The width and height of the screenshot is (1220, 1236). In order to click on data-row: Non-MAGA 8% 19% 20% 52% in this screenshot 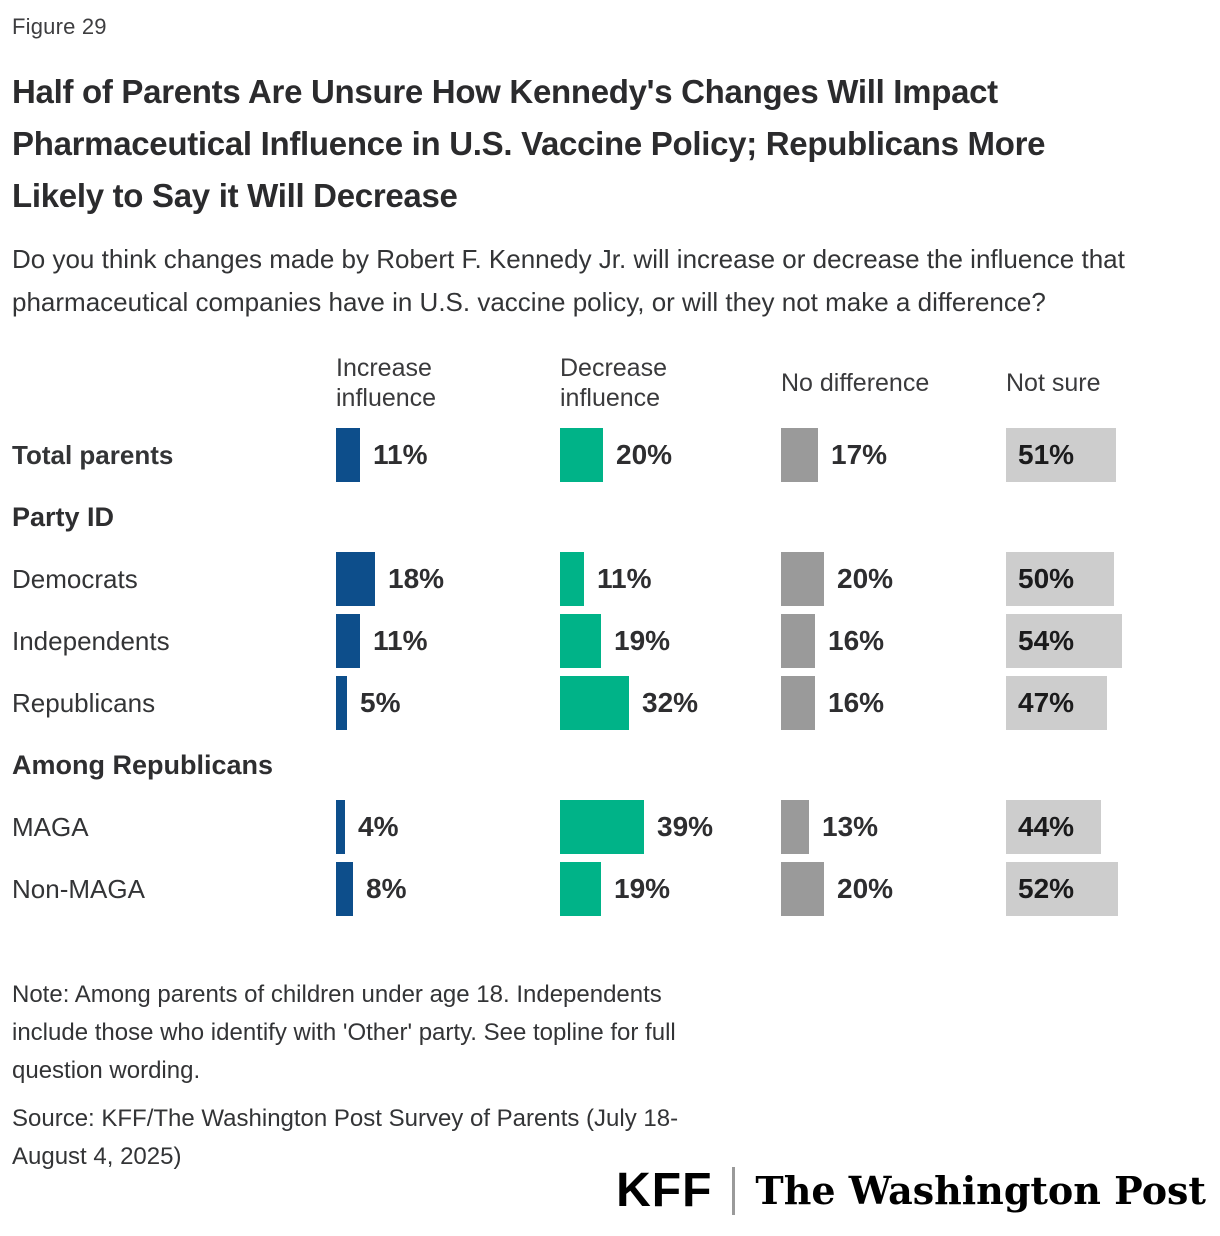, I will do `click(610, 889)`.